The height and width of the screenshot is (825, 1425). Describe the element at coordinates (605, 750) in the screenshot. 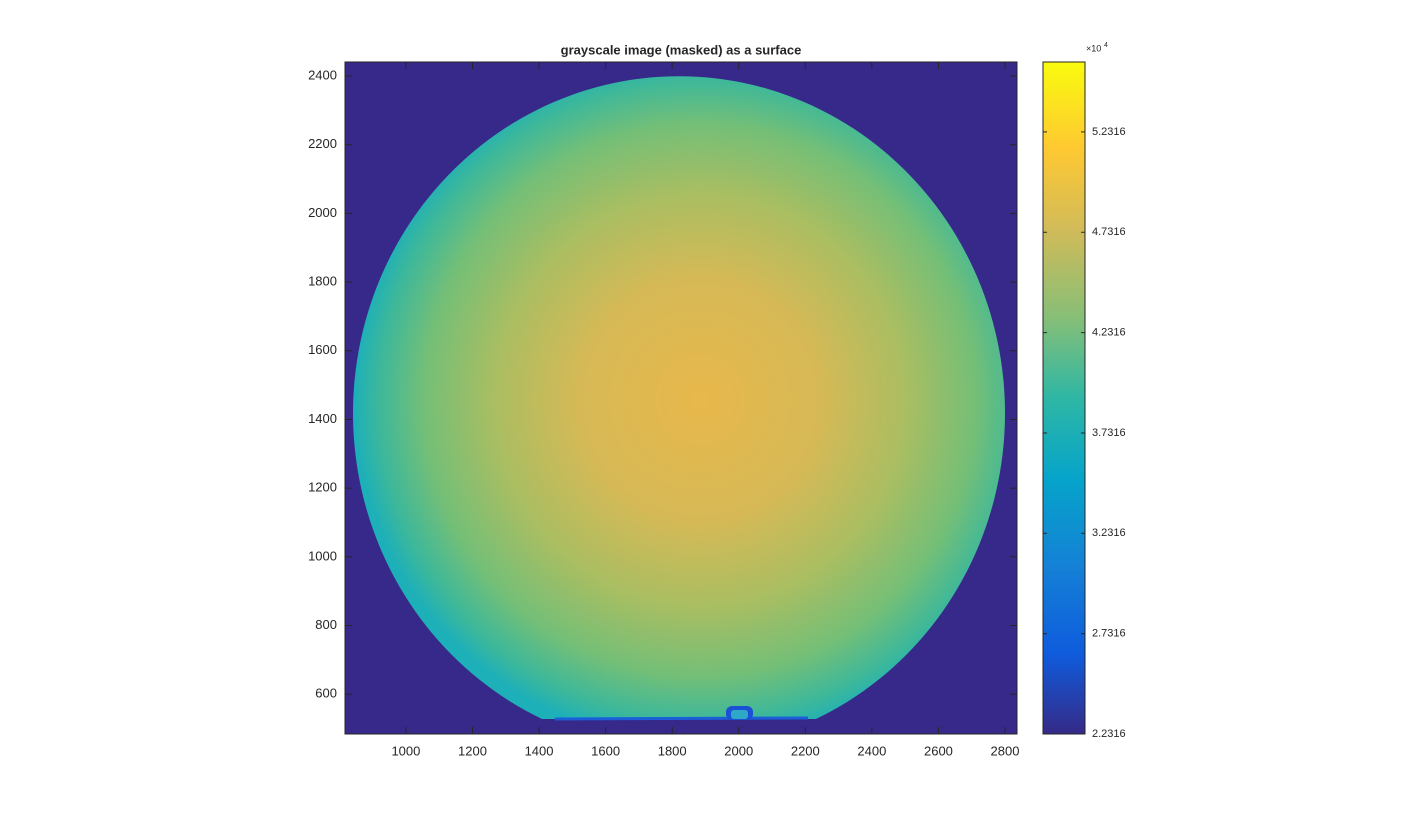

I see `x-tick-label: 1600` at that location.